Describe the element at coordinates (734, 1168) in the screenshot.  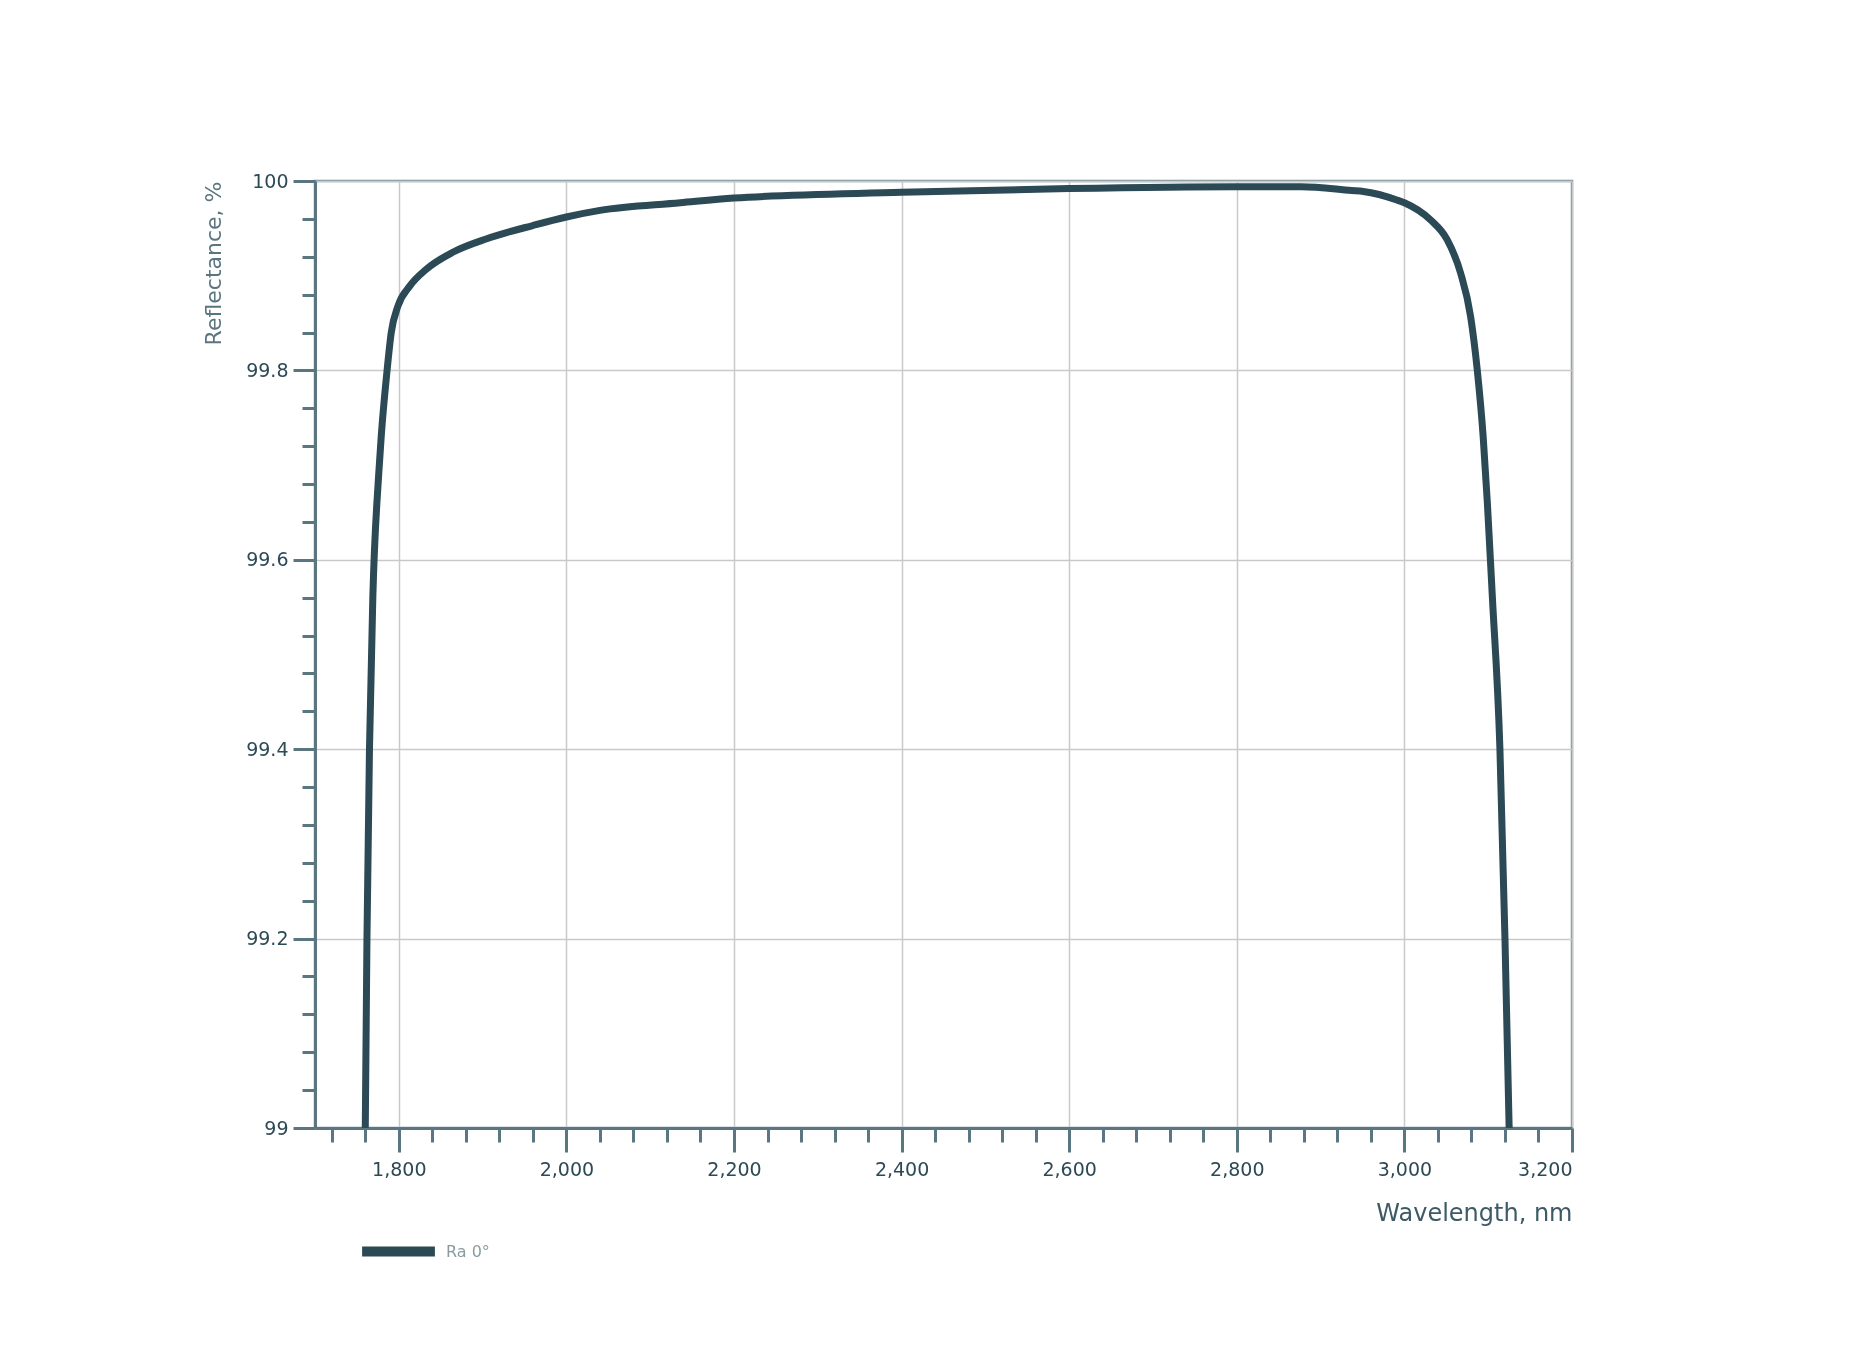
I see `x-tick-label: 2,200` at that location.